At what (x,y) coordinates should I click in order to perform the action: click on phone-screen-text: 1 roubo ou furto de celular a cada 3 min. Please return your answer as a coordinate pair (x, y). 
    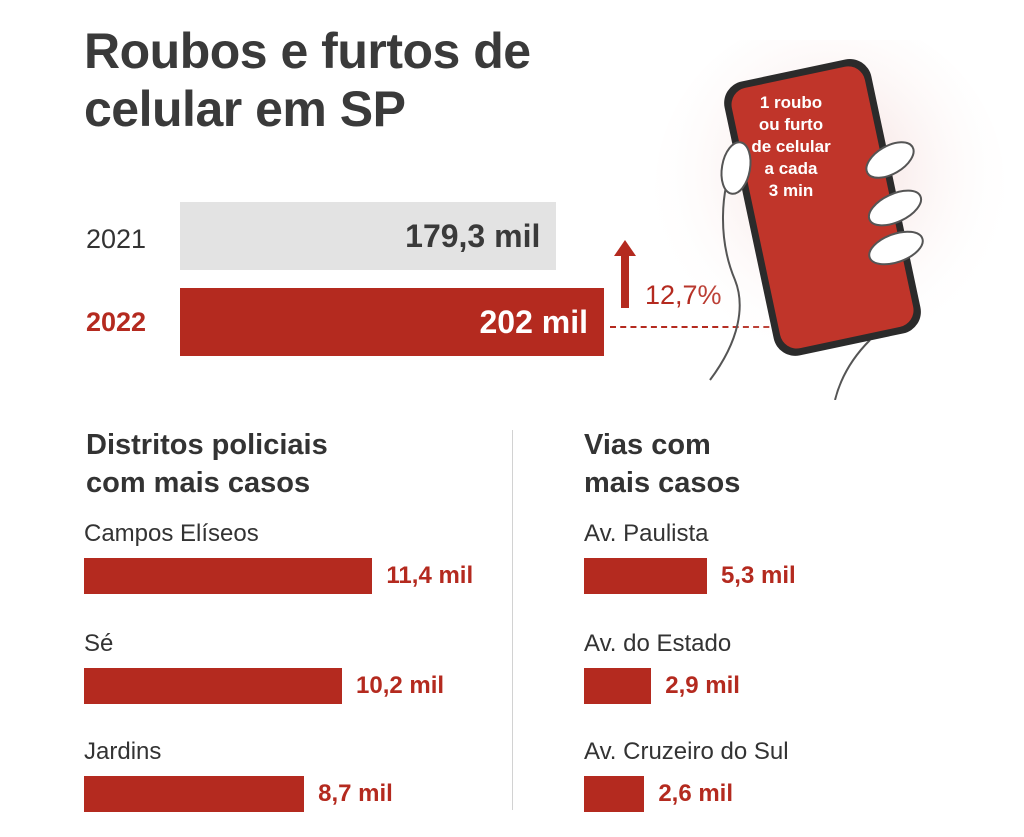
    Looking at the image, I should click on (791, 147).